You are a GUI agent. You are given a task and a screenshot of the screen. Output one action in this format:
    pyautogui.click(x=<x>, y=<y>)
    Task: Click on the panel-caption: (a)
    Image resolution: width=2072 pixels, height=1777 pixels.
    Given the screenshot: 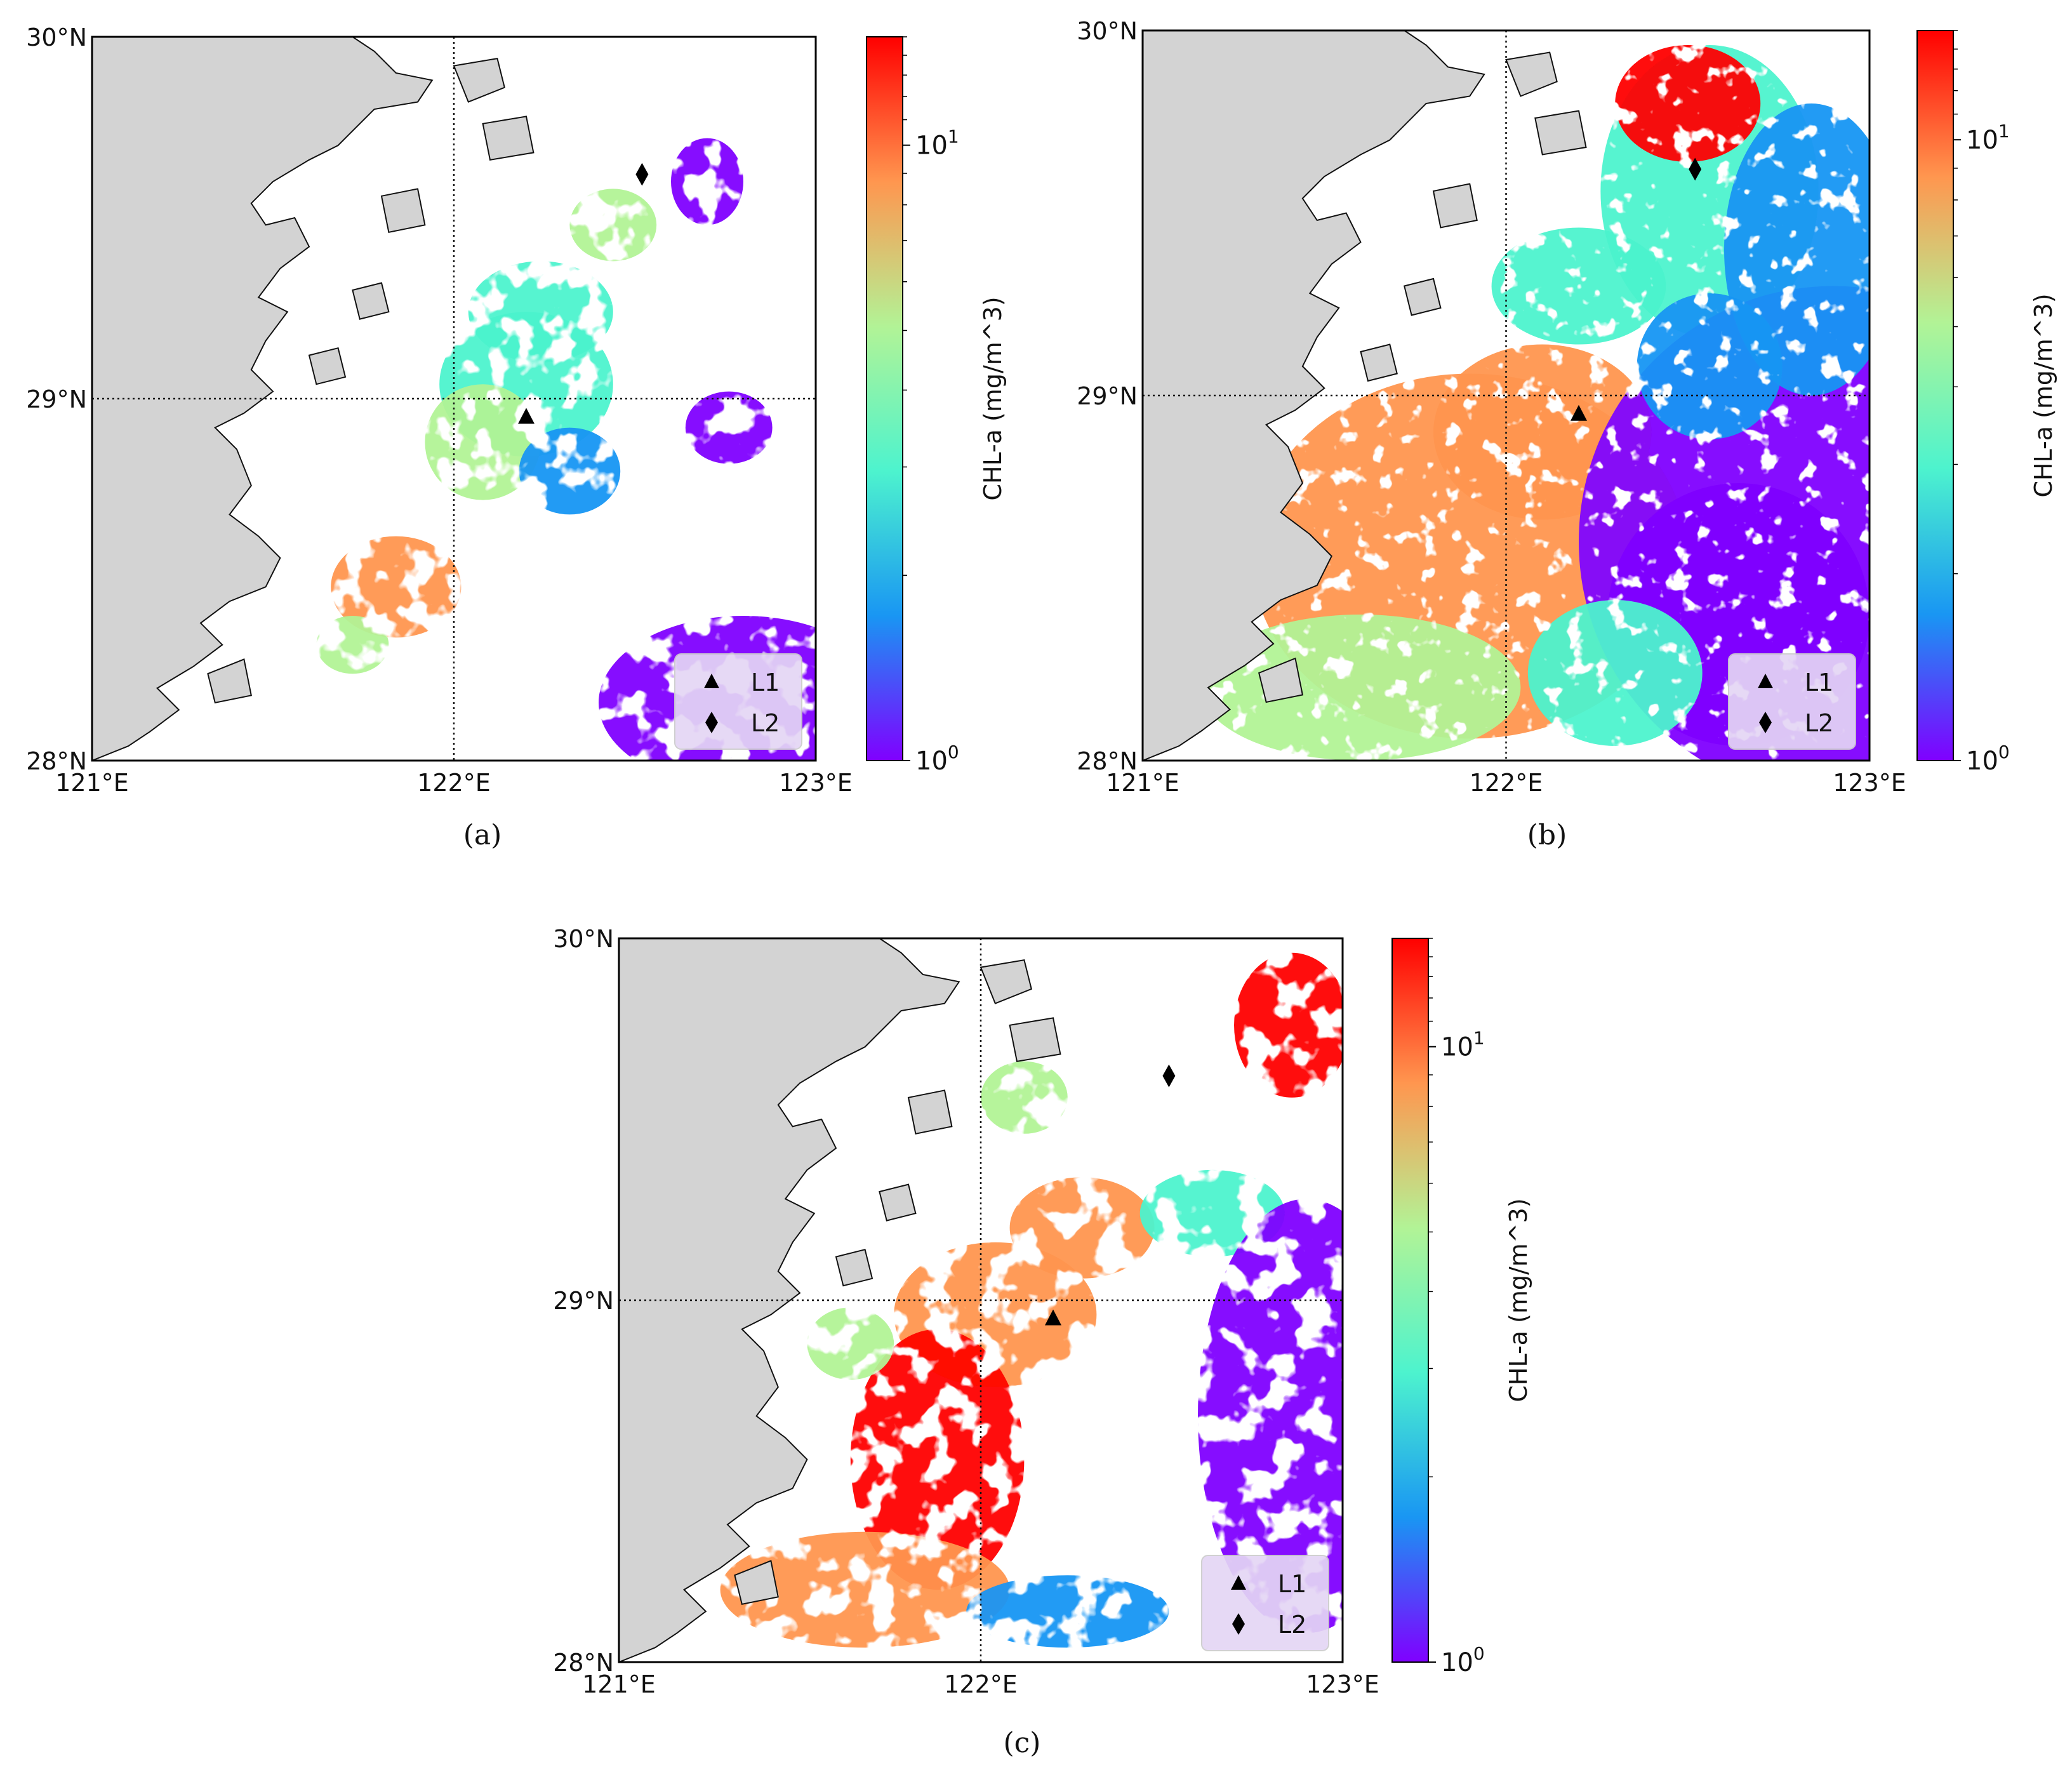 What is the action you would take?
    pyautogui.click(x=482, y=835)
    